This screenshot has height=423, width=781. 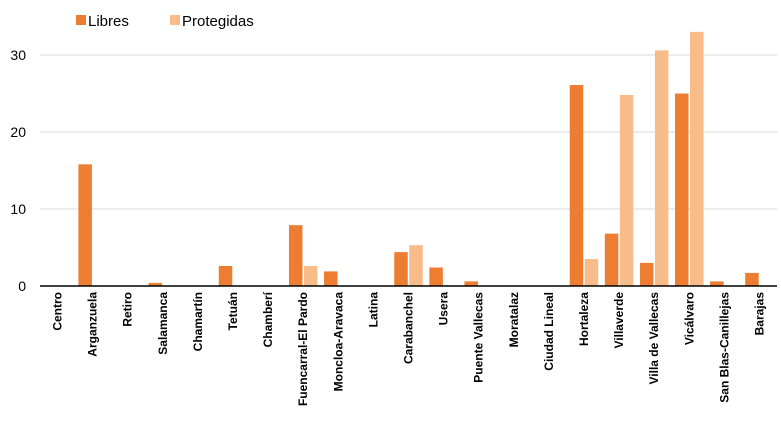 What do you see at coordinates (218, 21) in the screenshot?
I see `legend-label-protegidas: Protegidas` at bounding box center [218, 21].